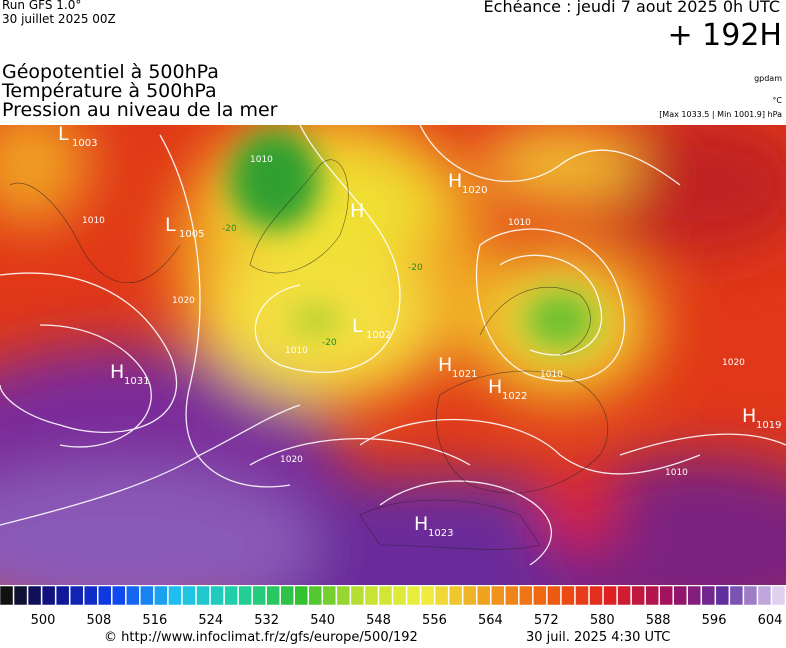 The width and height of the screenshot is (786, 648). What do you see at coordinates (770, 620) in the screenshot?
I see `colorbar-tick-label: 604` at bounding box center [770, 620].